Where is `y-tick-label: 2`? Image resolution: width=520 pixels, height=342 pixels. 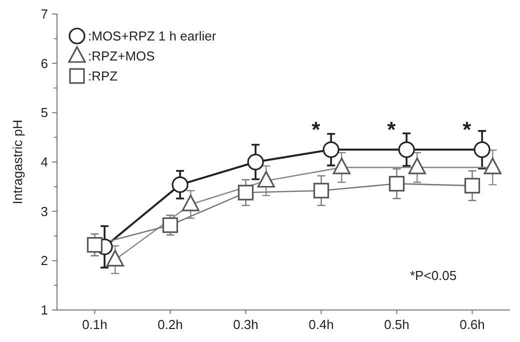 y-tick-label: 2 is located at coordinates (44, 260).